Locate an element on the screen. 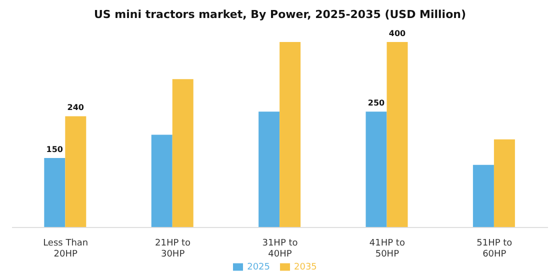 The image size is (560, 280). x-tick-label: 21HP to 30HP is located at coordinates (173, 249).